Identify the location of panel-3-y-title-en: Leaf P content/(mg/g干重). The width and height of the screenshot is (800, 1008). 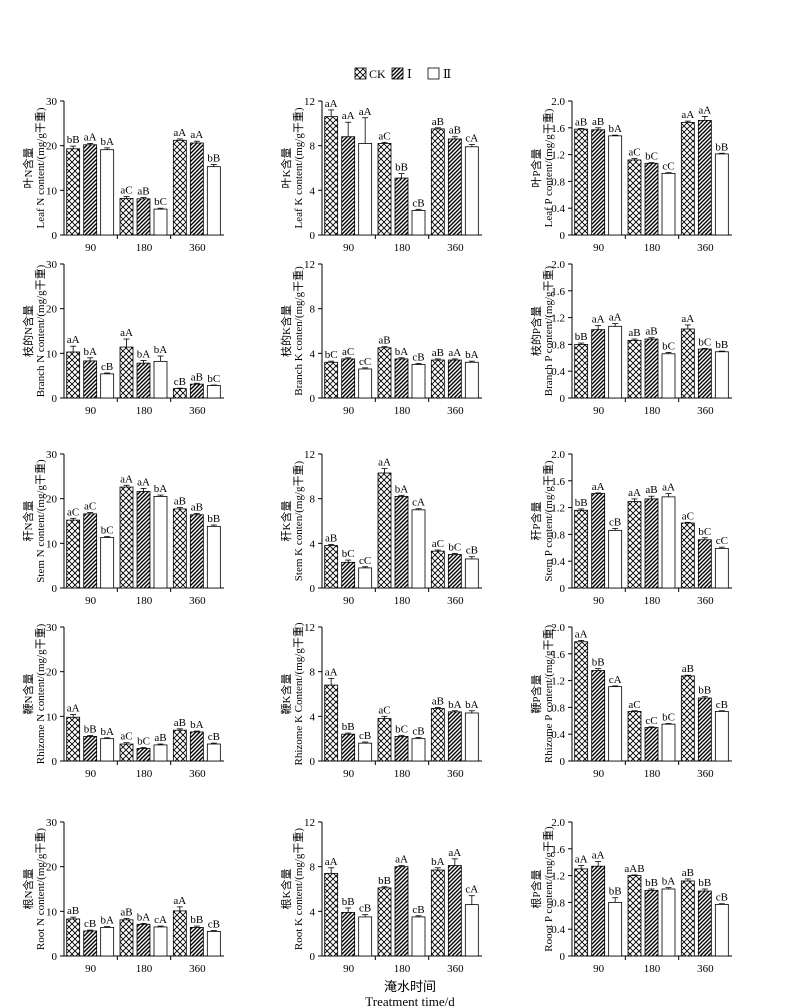
(548, 167).